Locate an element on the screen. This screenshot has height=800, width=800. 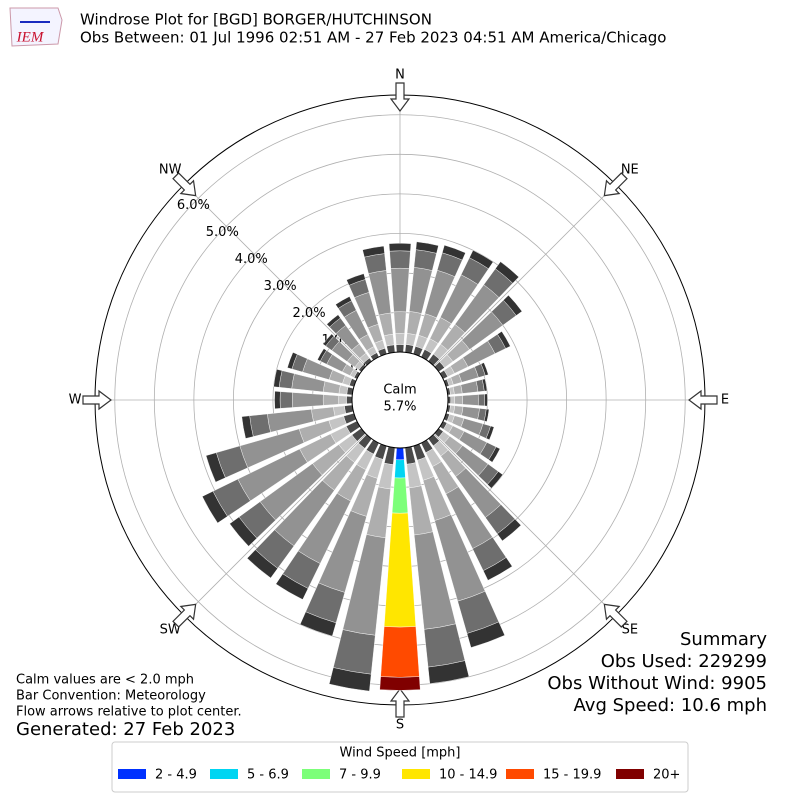
direction-label: E is located at coordinates (725, 400).